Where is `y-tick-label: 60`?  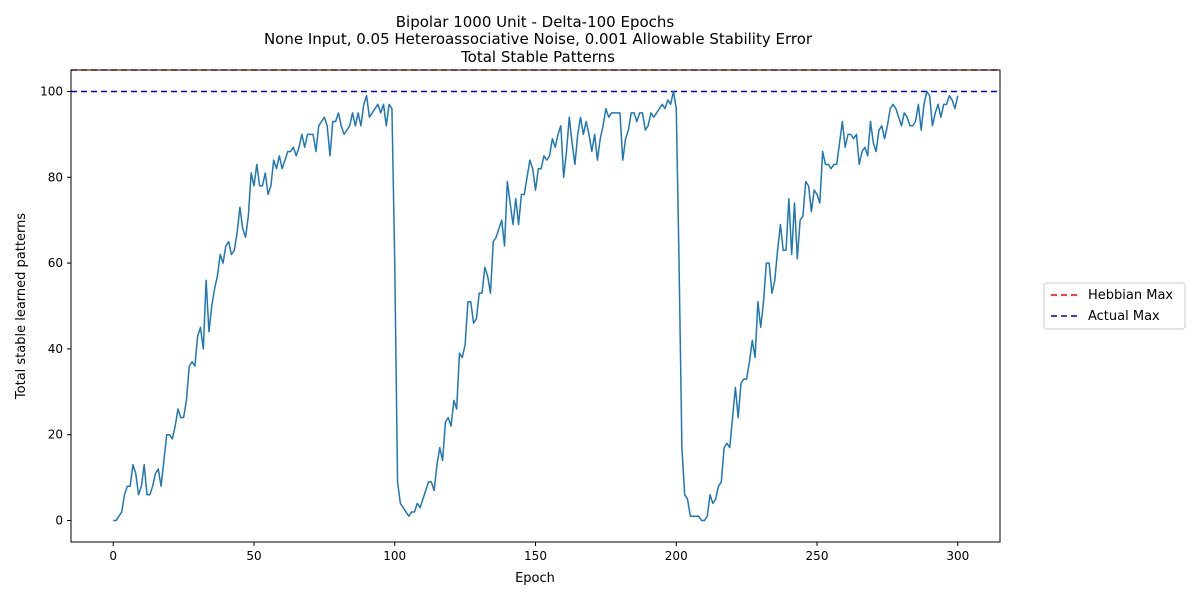 y-tick-label: 60 is located at coordinates (55, 263).